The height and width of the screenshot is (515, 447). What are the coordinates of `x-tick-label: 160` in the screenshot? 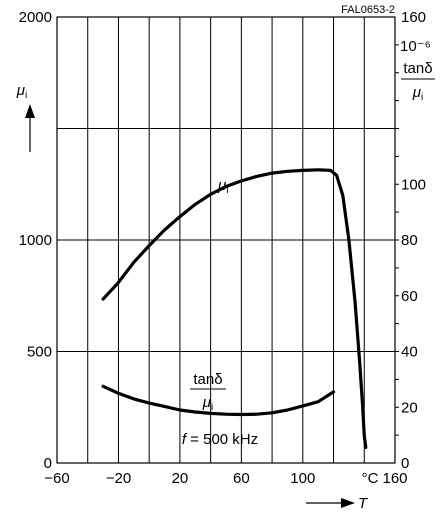 It's located at (394, 478).